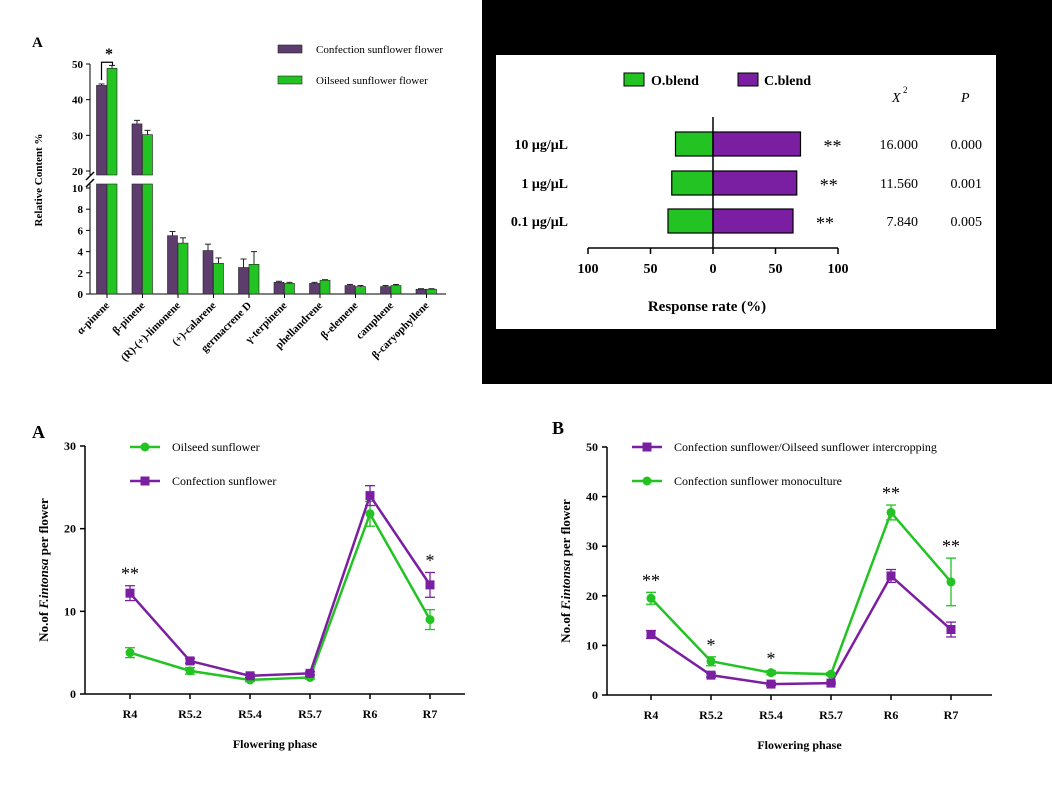 The height and width of the screenshot is (793, 1052). Describe the element at coordinates (43, 570) in the screenshot. I see `y-axis-title: No.of F.intonsa per flower` at that location.